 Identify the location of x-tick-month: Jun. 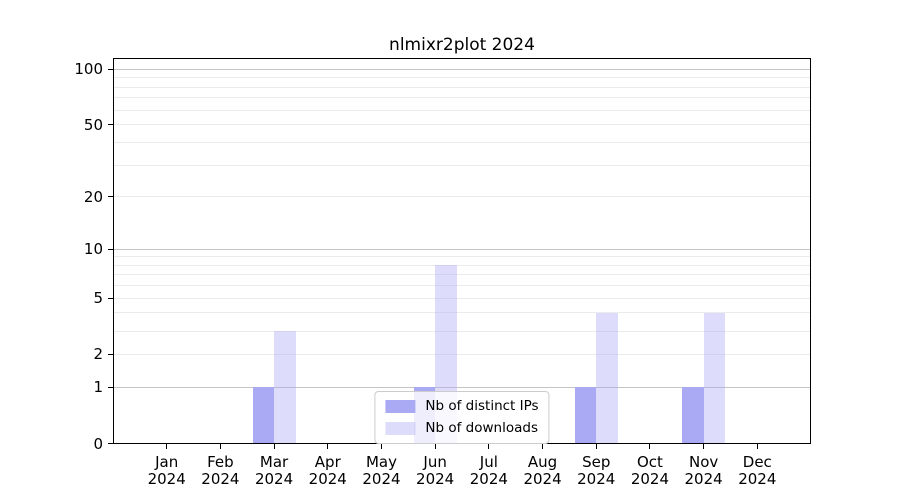
(435, 461).